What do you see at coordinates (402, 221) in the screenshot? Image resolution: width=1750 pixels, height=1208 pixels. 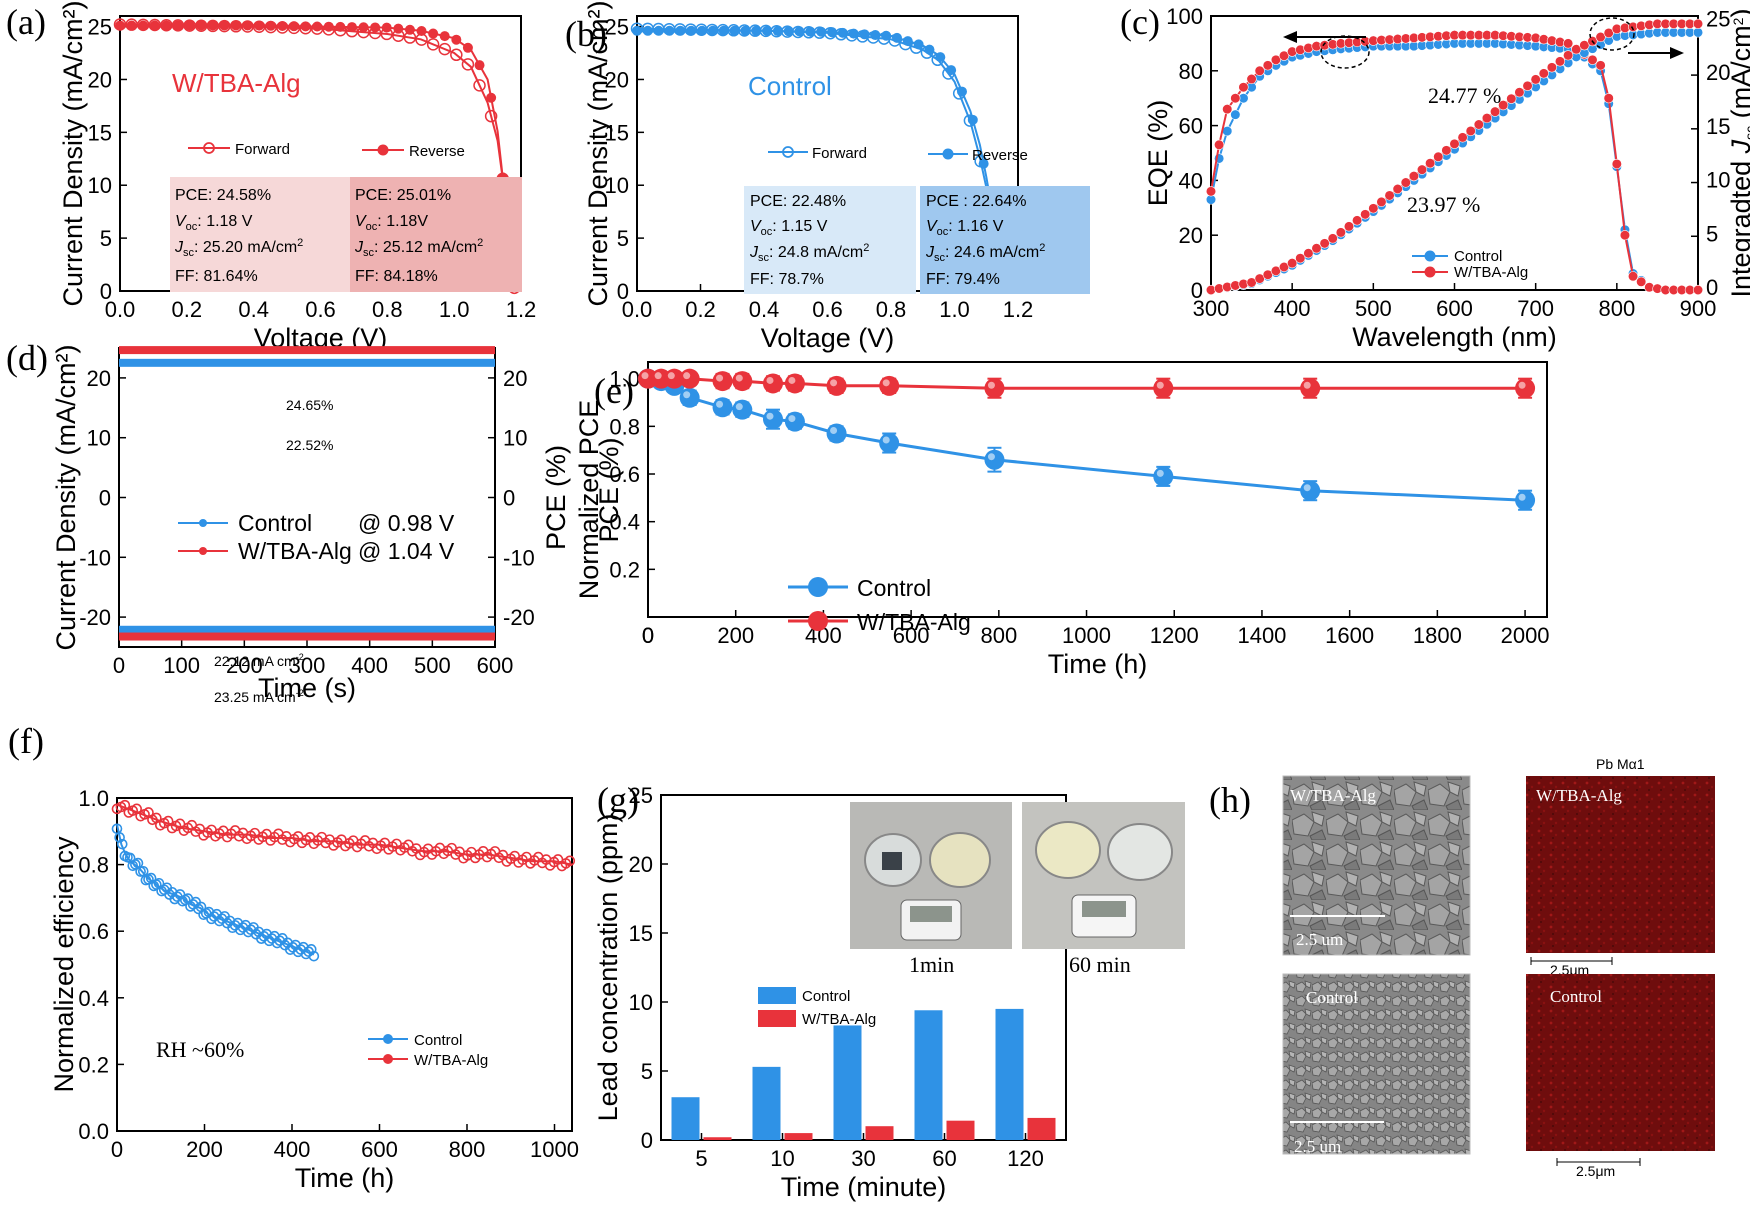 I see `voc-value-text: : 1.18V` at bounding box center [402, 221].